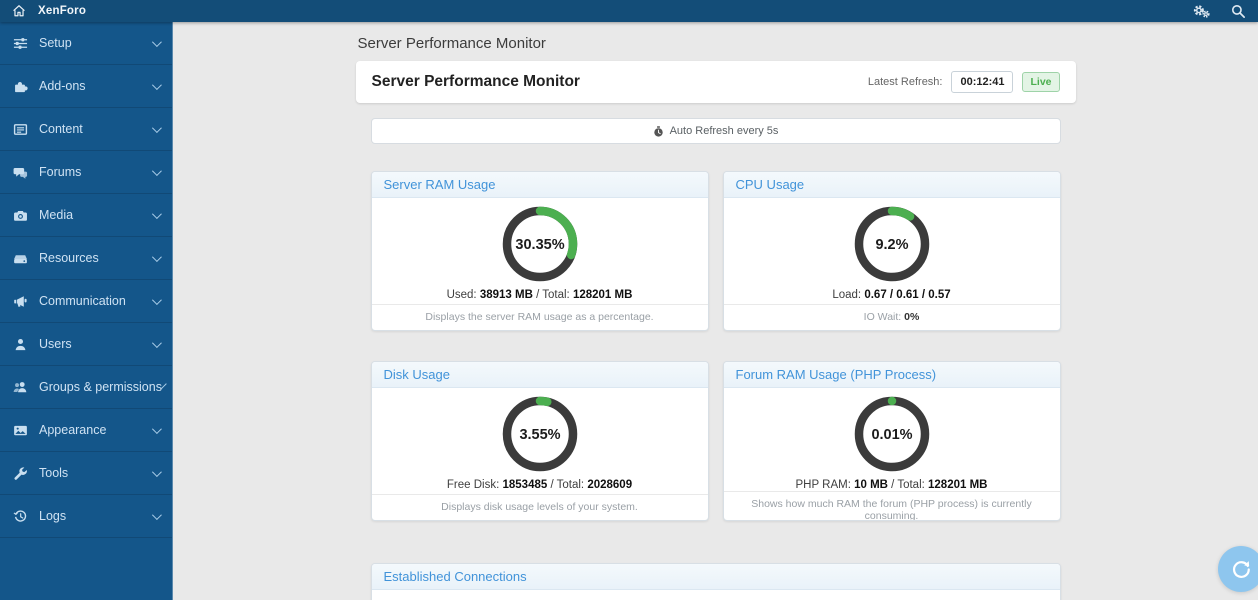 The width and height of the screenshot is (1258, 600). What do you see at coordinates (905, 82) in the screenshot?
I see `latest-refresh-label: Latest Refresh:` at bounding box center [905, 82].